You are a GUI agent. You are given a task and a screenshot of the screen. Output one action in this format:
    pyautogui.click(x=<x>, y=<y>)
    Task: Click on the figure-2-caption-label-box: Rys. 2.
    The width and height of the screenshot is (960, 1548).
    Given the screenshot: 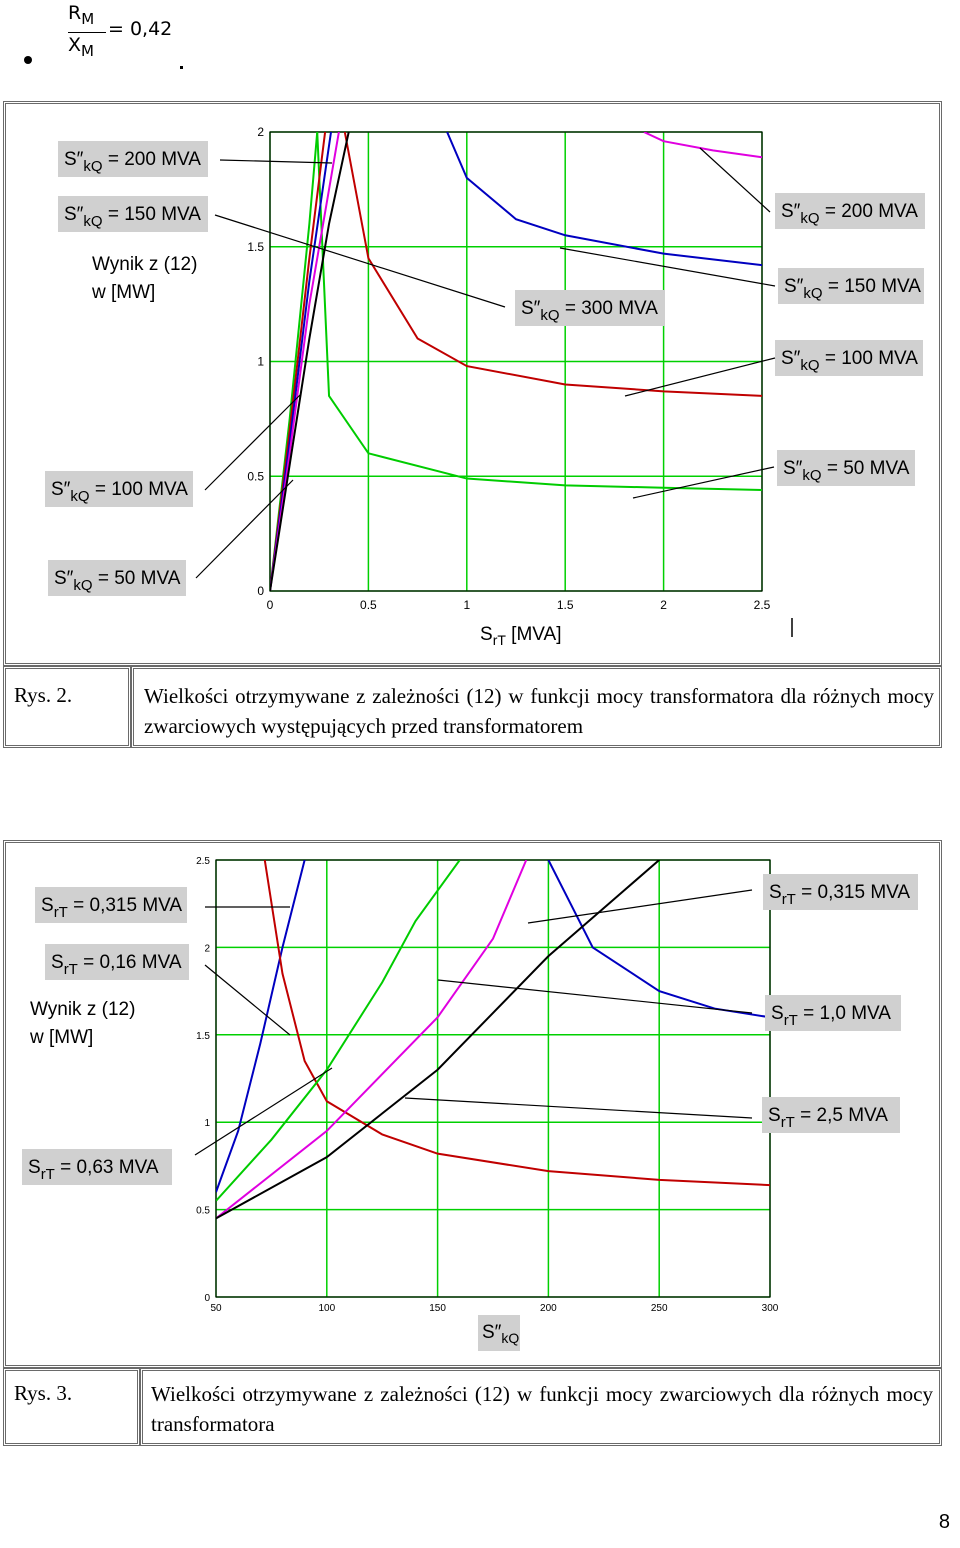 What is the action you would take?
    pyautogui.click(x=67, y=707)
    